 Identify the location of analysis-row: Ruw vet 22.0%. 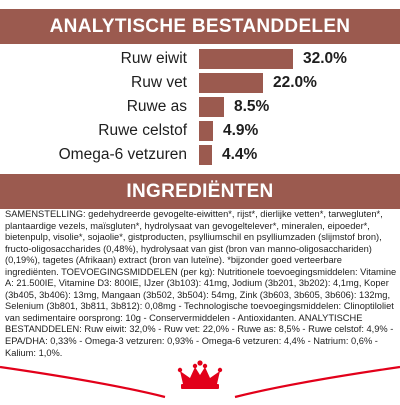
(200, 83).